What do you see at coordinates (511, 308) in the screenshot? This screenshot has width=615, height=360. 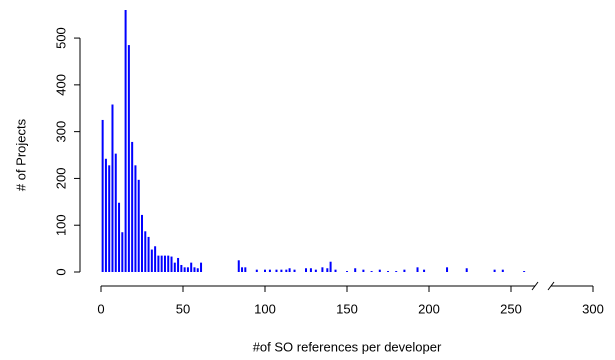 I see `x-tick-label: 250` at bounding box center [511, 308].